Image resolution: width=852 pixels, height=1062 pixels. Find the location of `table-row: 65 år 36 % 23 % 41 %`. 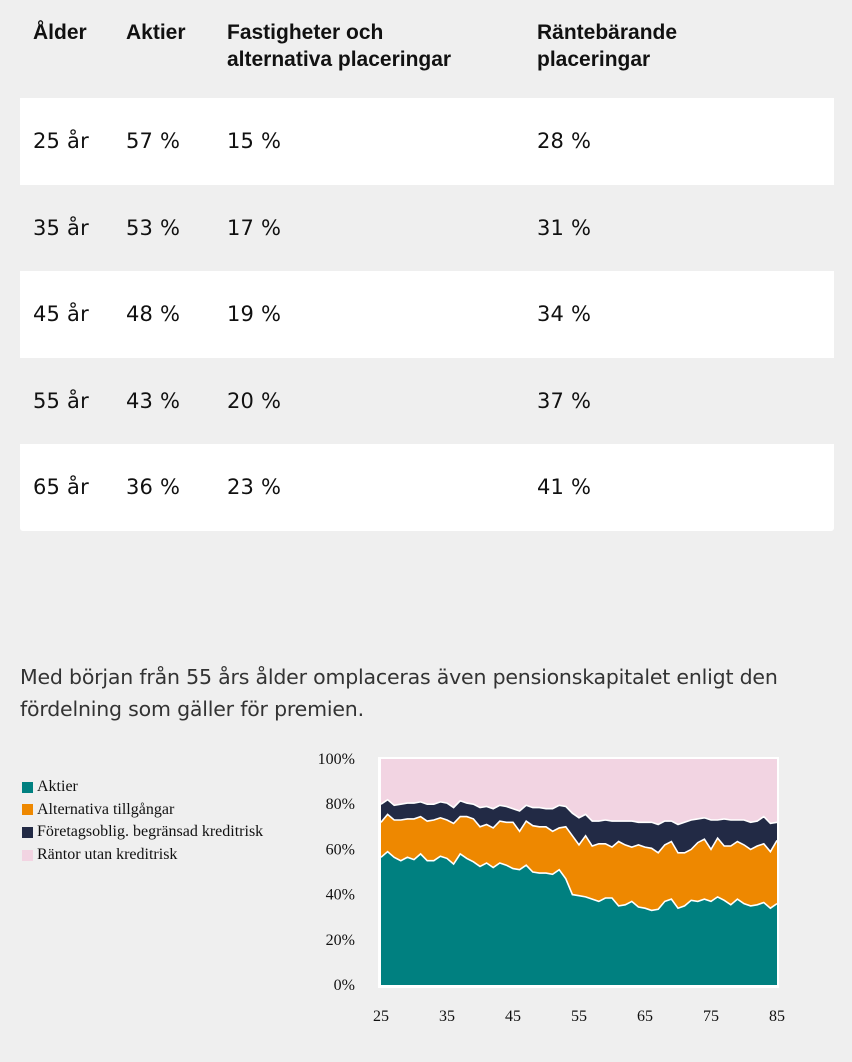

table-row: 65 år 36 % 23 % 41 % is located at coordinates (427, 487).